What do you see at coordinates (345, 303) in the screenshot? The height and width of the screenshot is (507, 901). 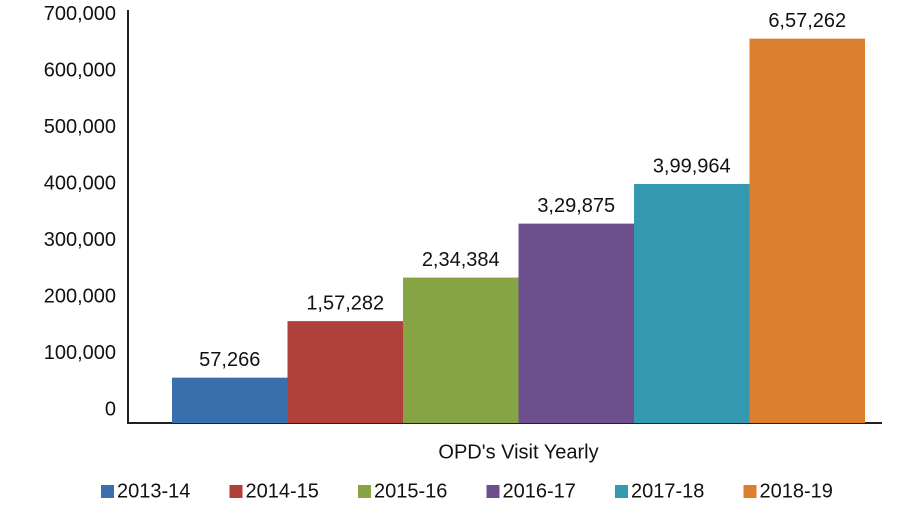 I see `data-label: 1,57,282` at bounding box center [345, 303].